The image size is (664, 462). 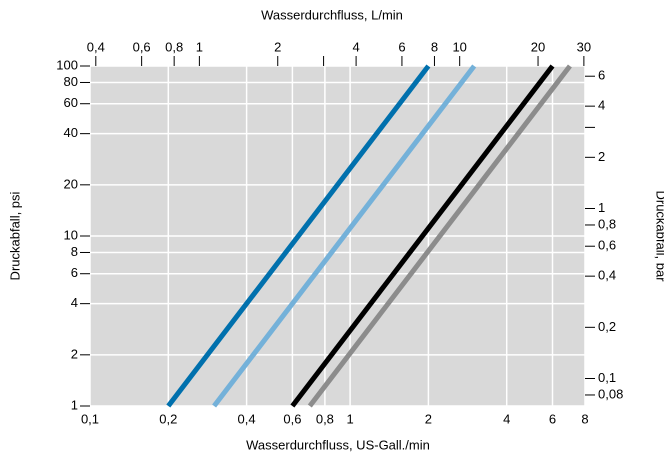 What do you see at coordinates (71, 81) in the screenshot?
I see `y-tick-label: 80` at bounding box center [71, 81].